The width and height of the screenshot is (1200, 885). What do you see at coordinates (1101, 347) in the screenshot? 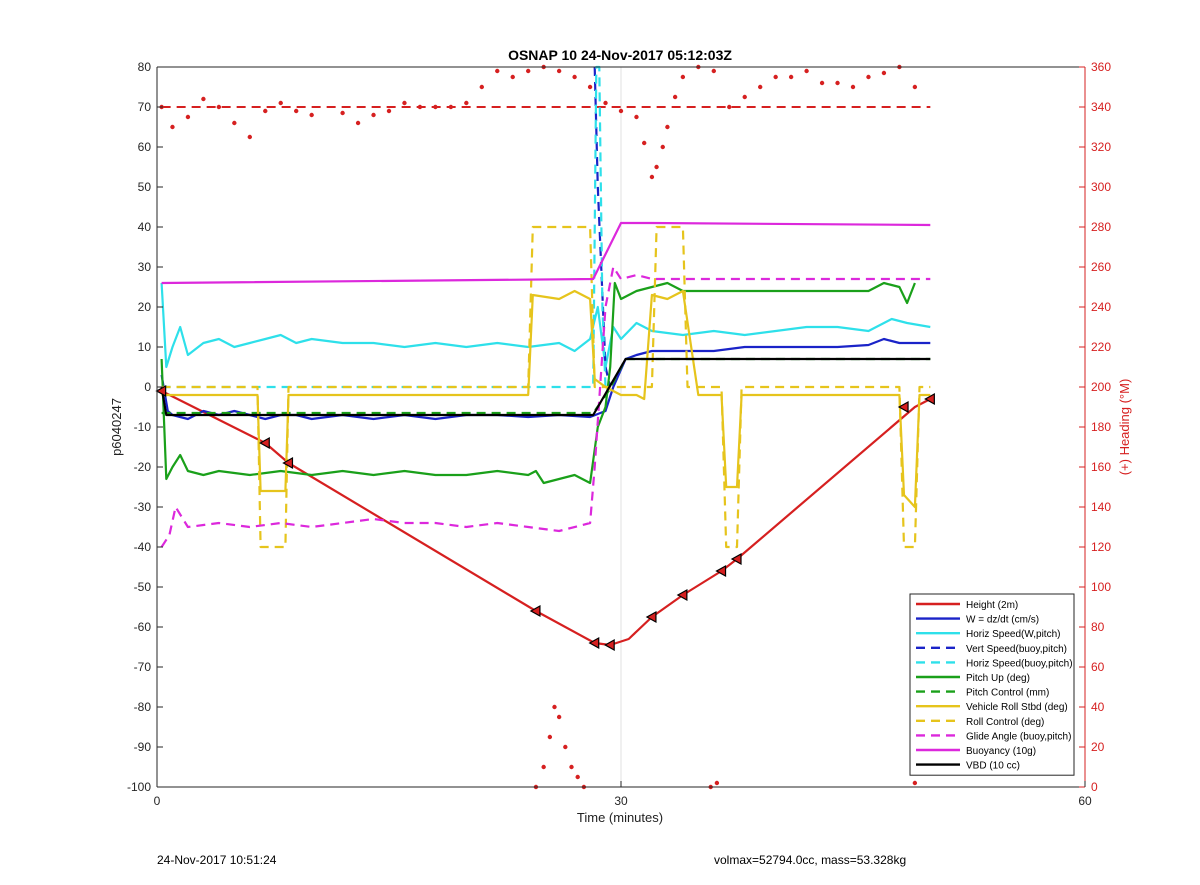
I see `y2-tick-label: 220` at bounding box center [1101, 347].